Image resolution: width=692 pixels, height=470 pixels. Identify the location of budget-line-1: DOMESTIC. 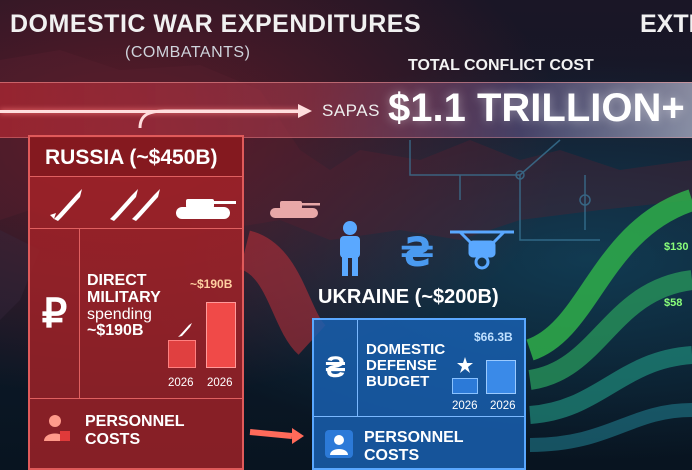
(406, 349).